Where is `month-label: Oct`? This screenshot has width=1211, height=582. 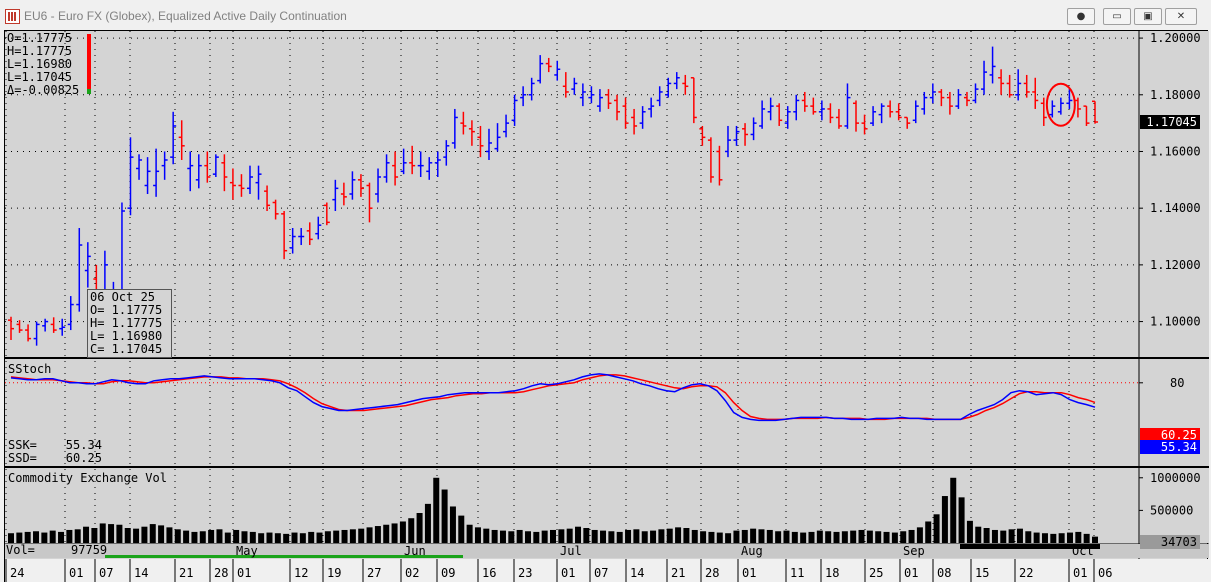
month-label: Oct is located at coordinates (1083, 551).